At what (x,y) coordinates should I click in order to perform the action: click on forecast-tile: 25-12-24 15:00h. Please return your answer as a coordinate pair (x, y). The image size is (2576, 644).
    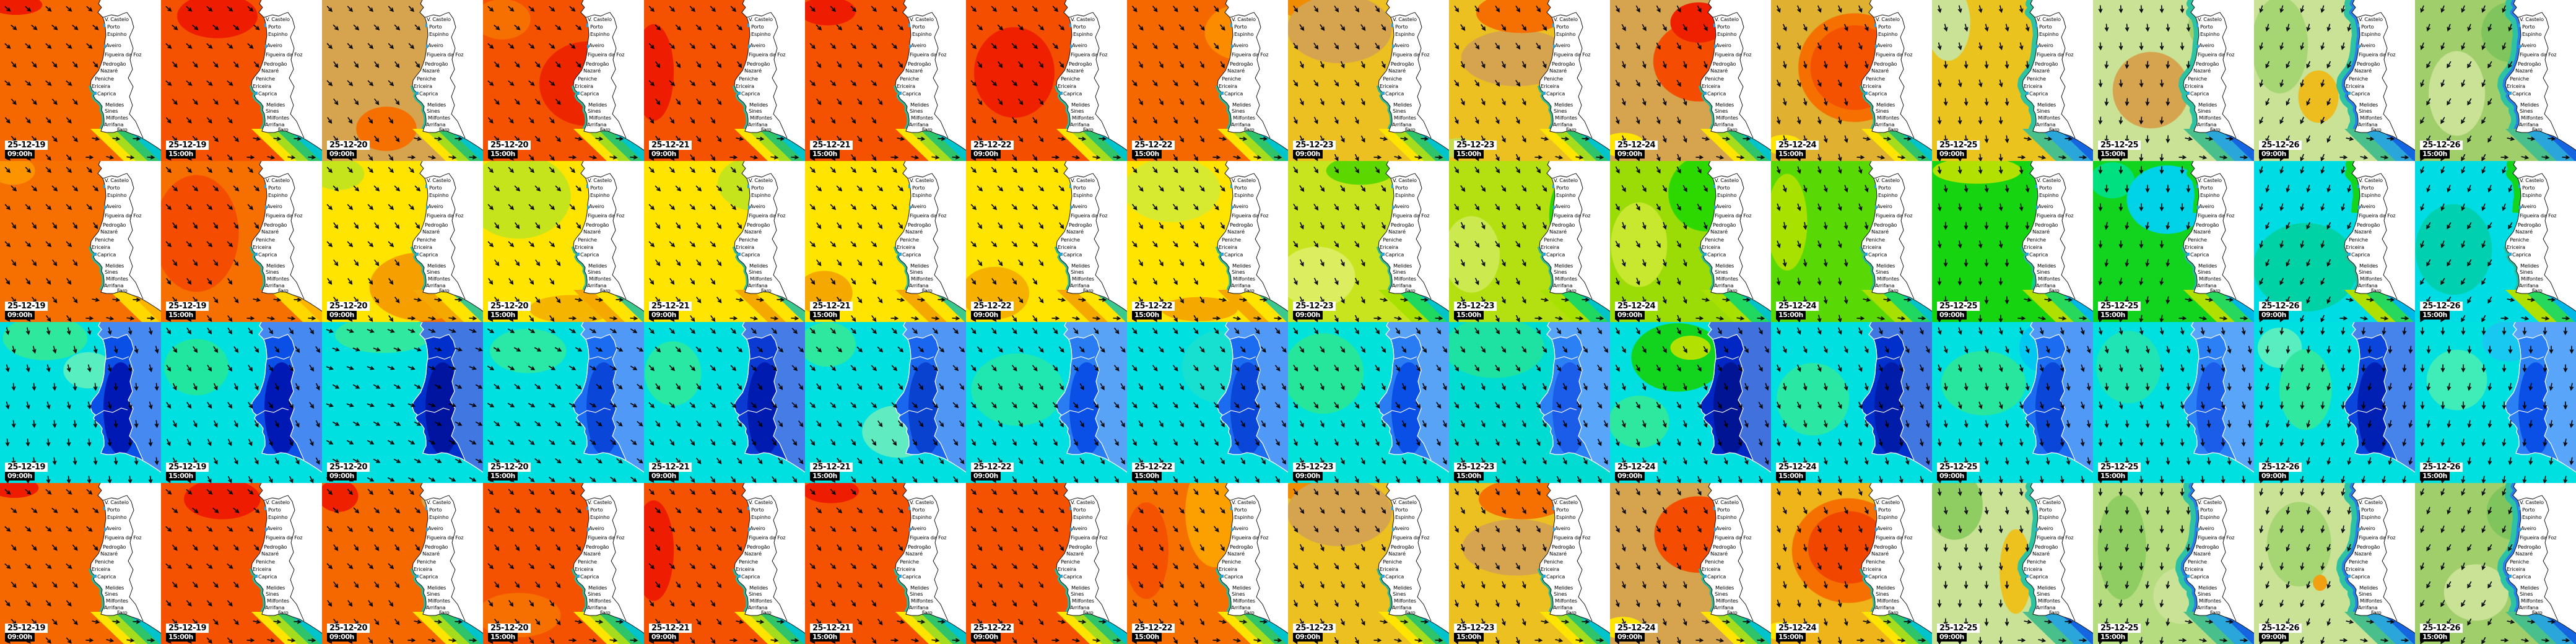
    Looking at the image, I should click on (1851, 402).